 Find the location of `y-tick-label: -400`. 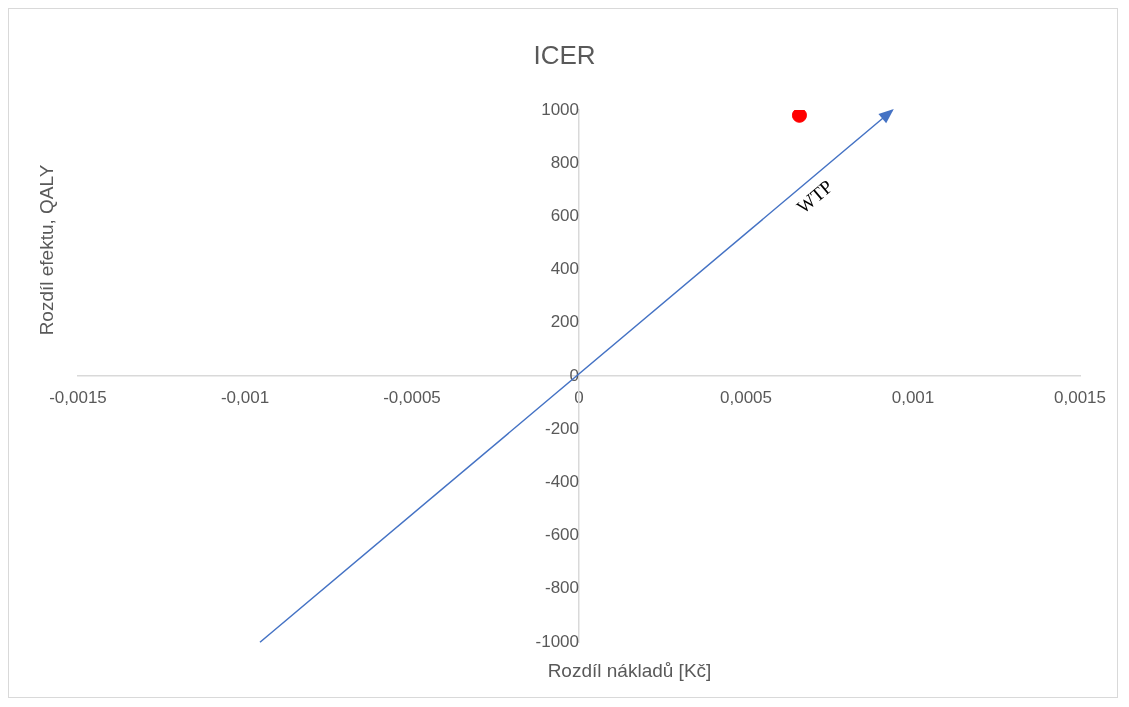

y-tick-label: -400 is located at coordinates (561, 482).